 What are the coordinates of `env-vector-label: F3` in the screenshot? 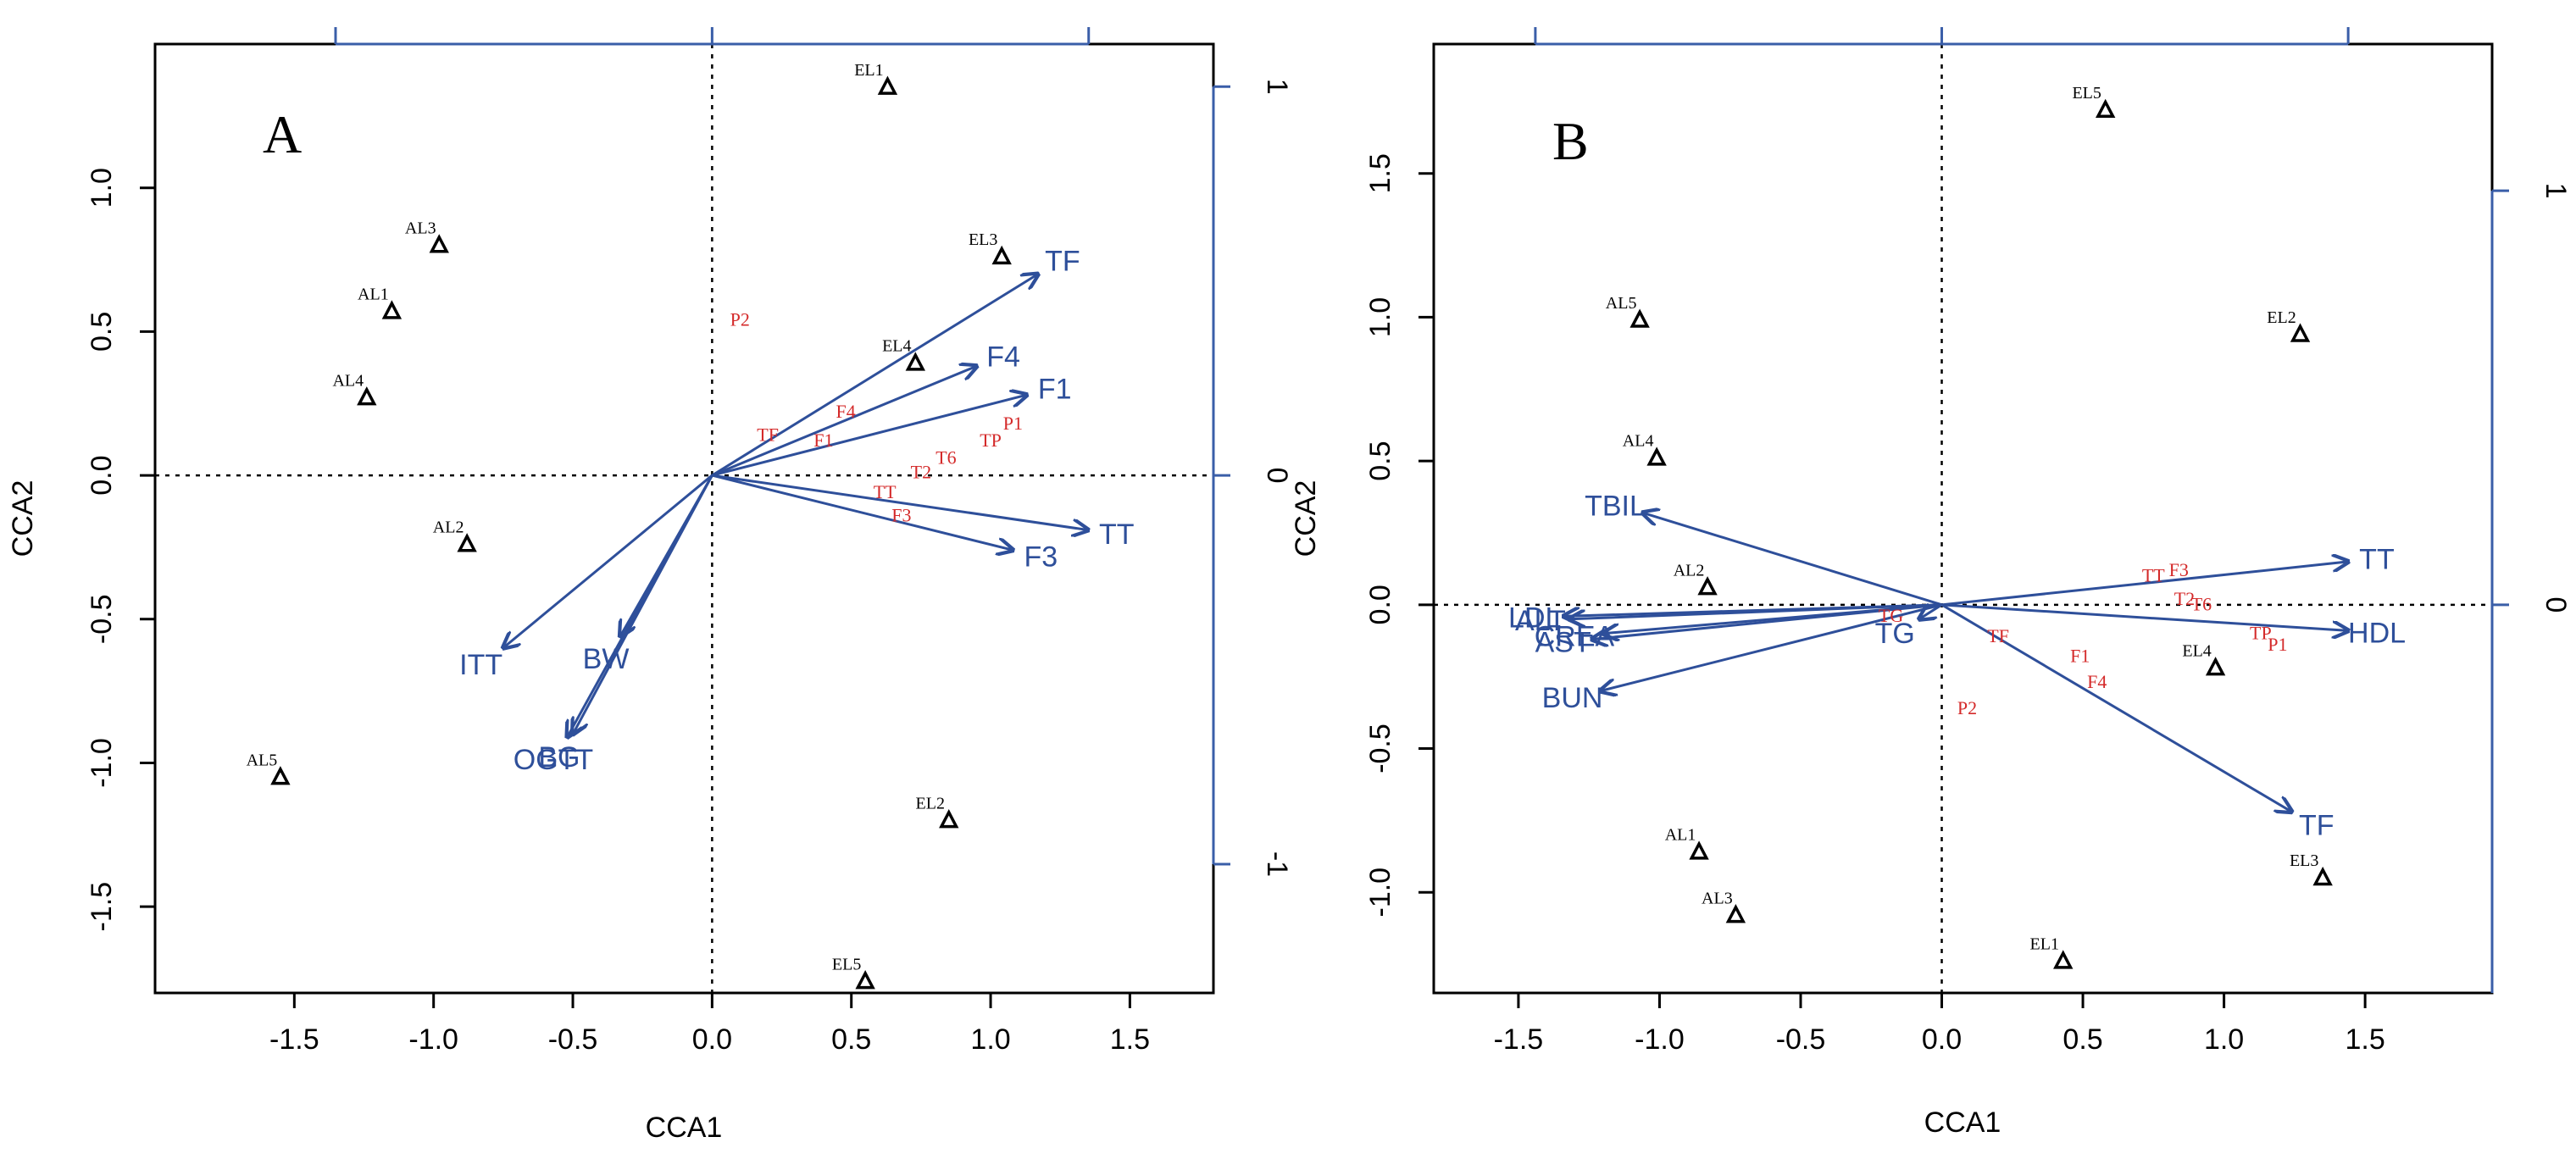 It's located at (1041, 557).